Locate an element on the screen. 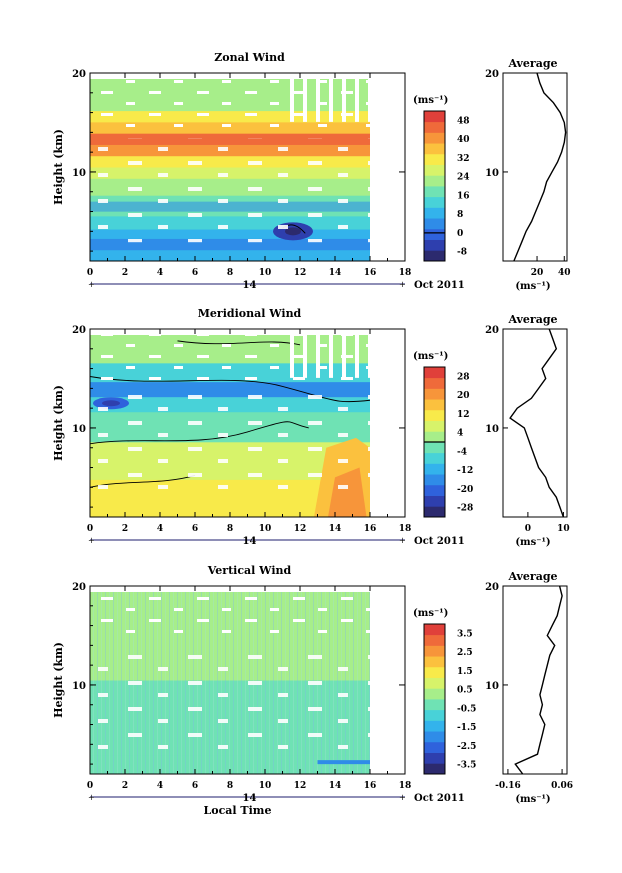 The image size is (622, 873). panel-title: Meridional Wind is located at coordinates (250, 313).